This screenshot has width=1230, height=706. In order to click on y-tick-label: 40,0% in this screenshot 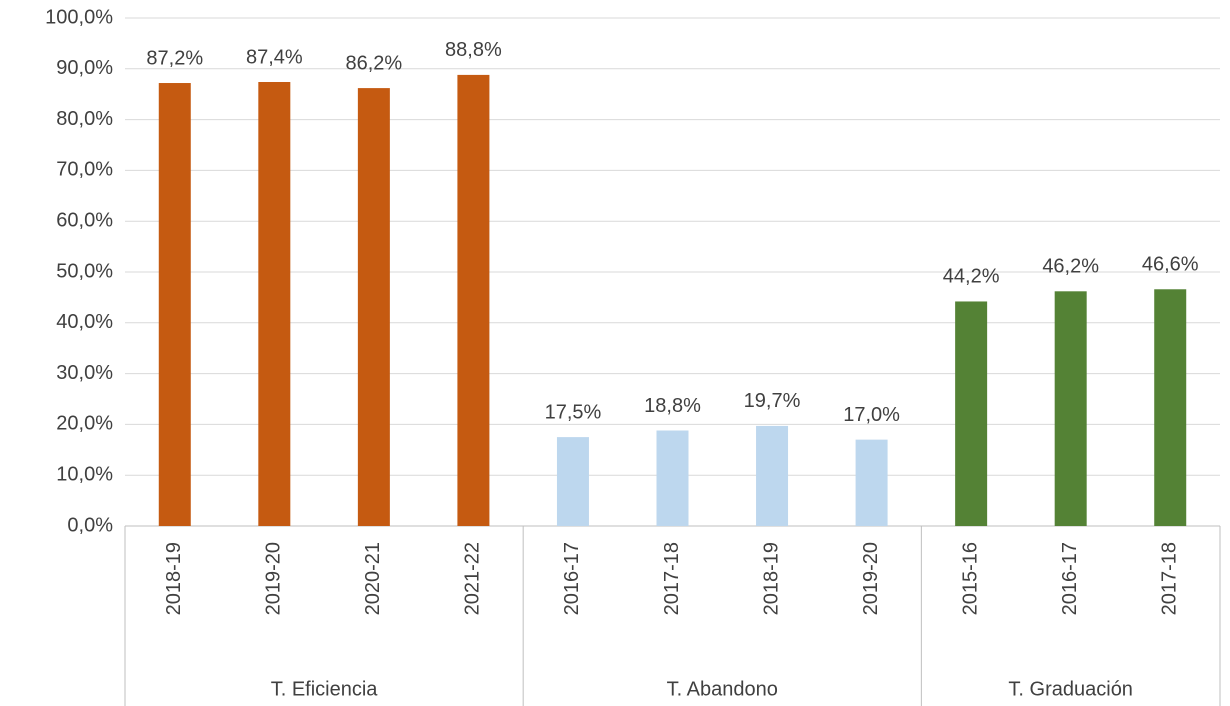, I will do `click(84, 322)`.